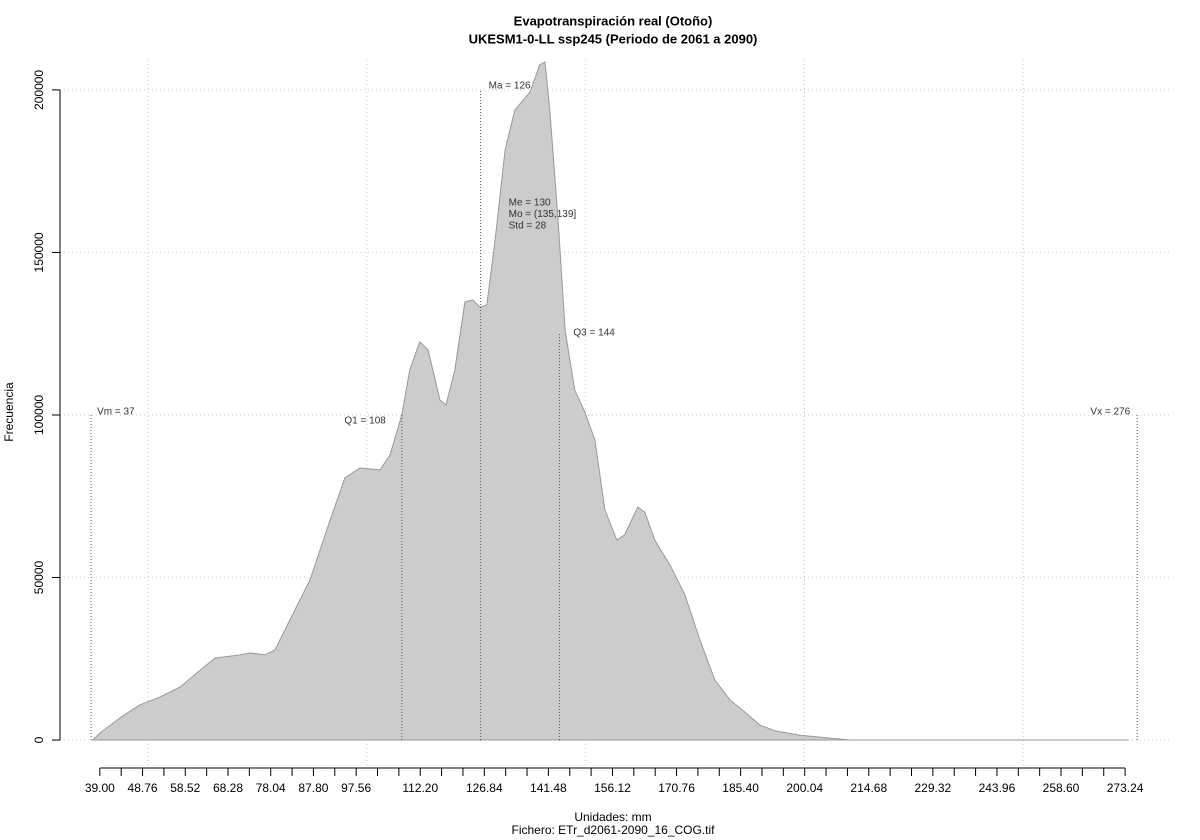 This screenshot has width=1200, height=840. I want to click on x-tick-label: 273.24, so click(1125, 788).